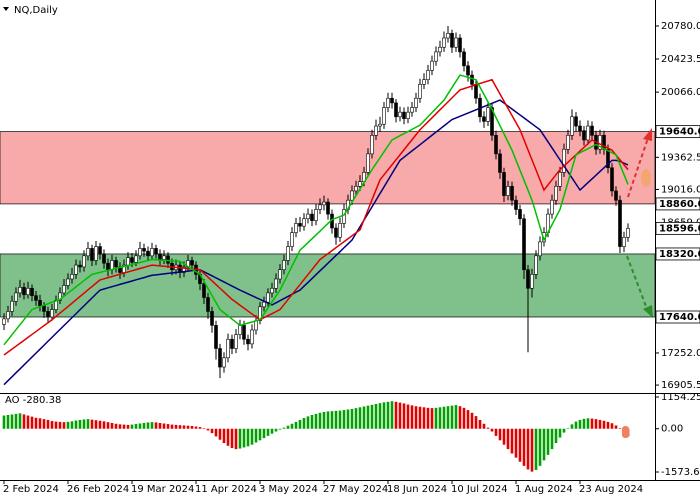 The width and height of the screenshot is (700, 500). I want to click on level-label: 18860.0, so click(679, 204).